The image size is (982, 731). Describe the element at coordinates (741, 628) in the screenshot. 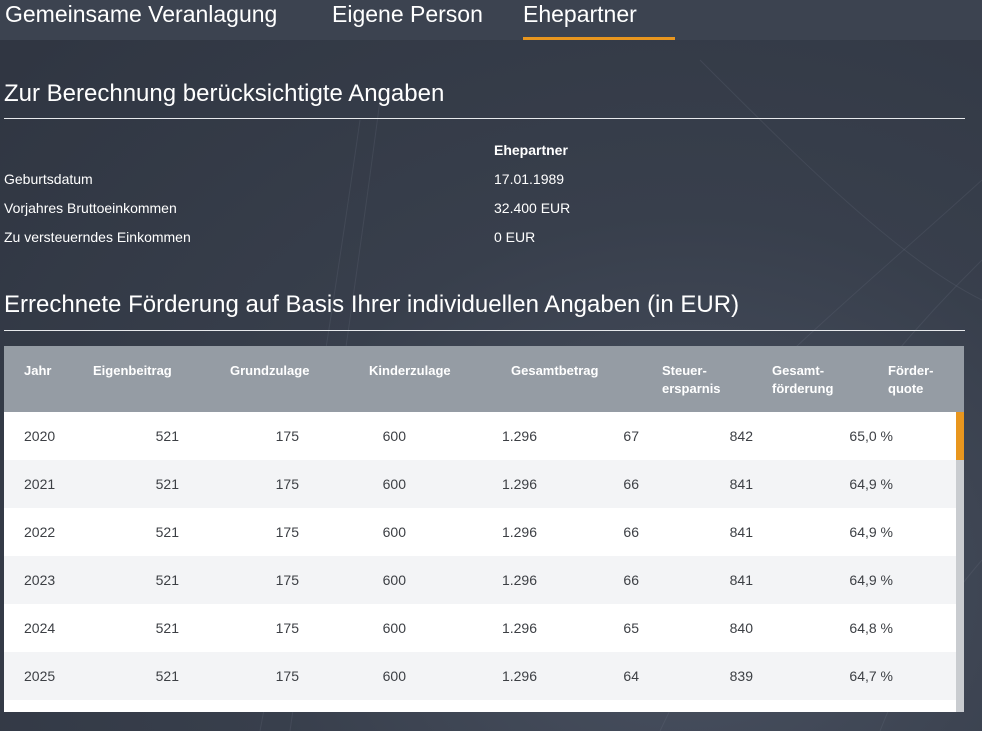

I see `cell-gesamtfoerderung: 840` at that location.